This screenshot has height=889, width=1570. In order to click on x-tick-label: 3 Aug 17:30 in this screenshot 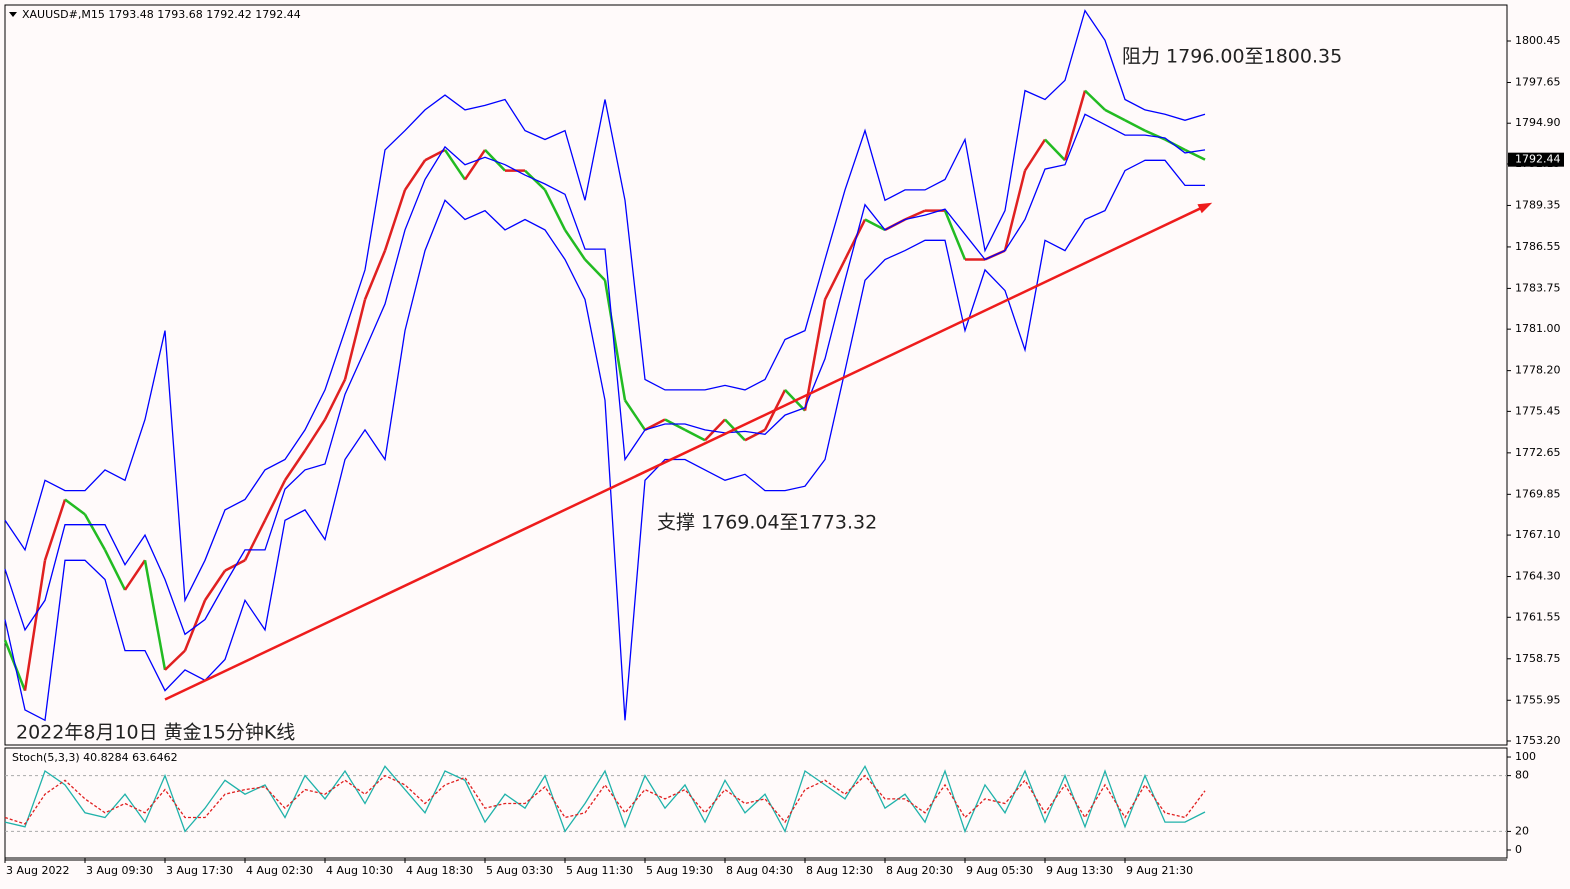, I will do `click(199, 870)`.